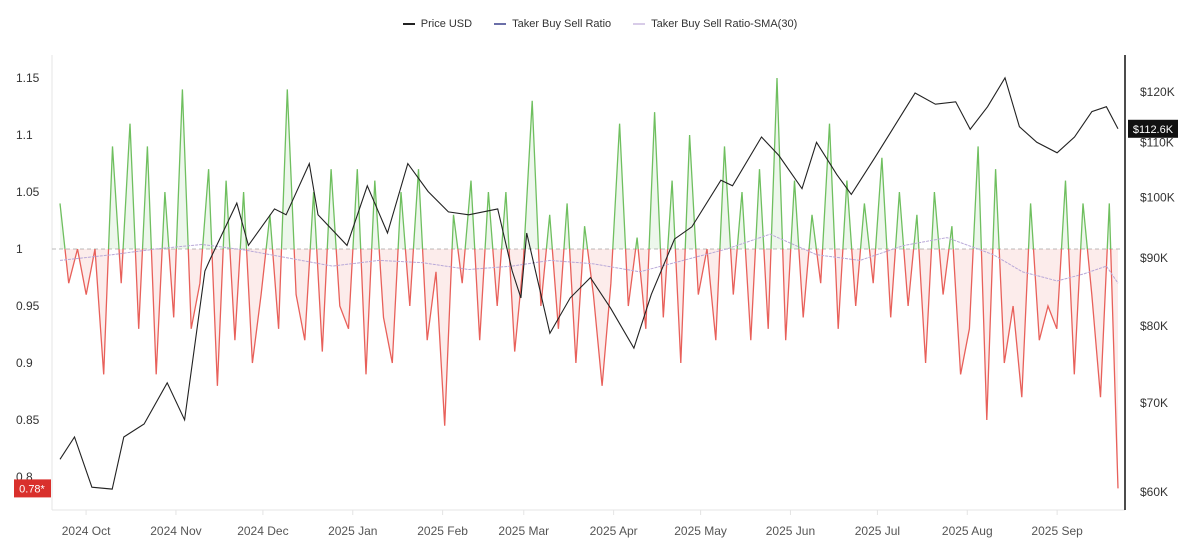 The width and height of the screenshot is (1200, 545). I want to click on x-tick-label: 2024 Nov, so click(175, 531).